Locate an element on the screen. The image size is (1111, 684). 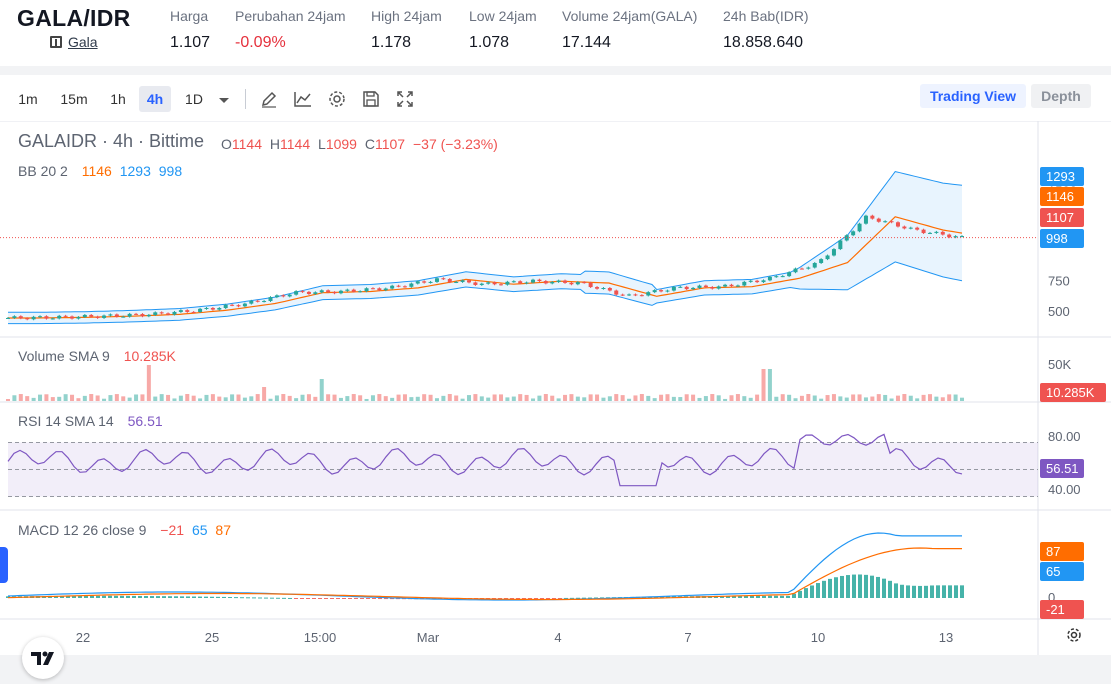
macd-line is located at coordinates (484, 566).